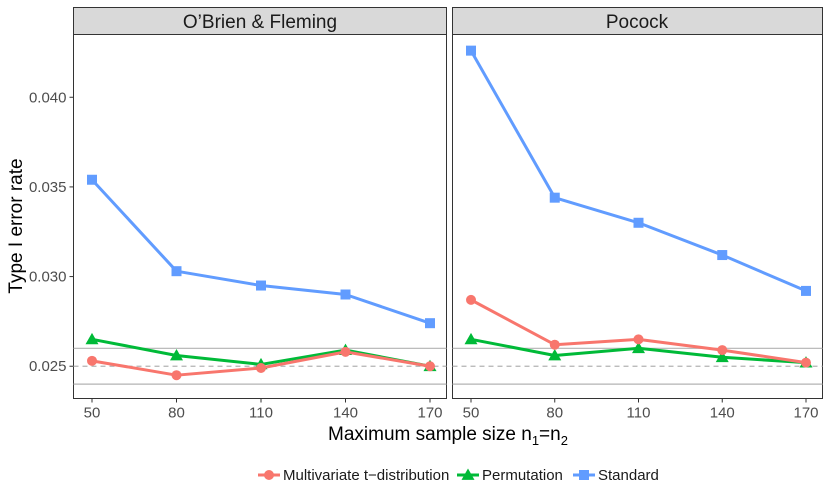  What do you see at coordinates (51, 232) in the screenshot?
I see `y-axis: 0.025 0.030 0.035 0.040` at bounding box center [51, 232].